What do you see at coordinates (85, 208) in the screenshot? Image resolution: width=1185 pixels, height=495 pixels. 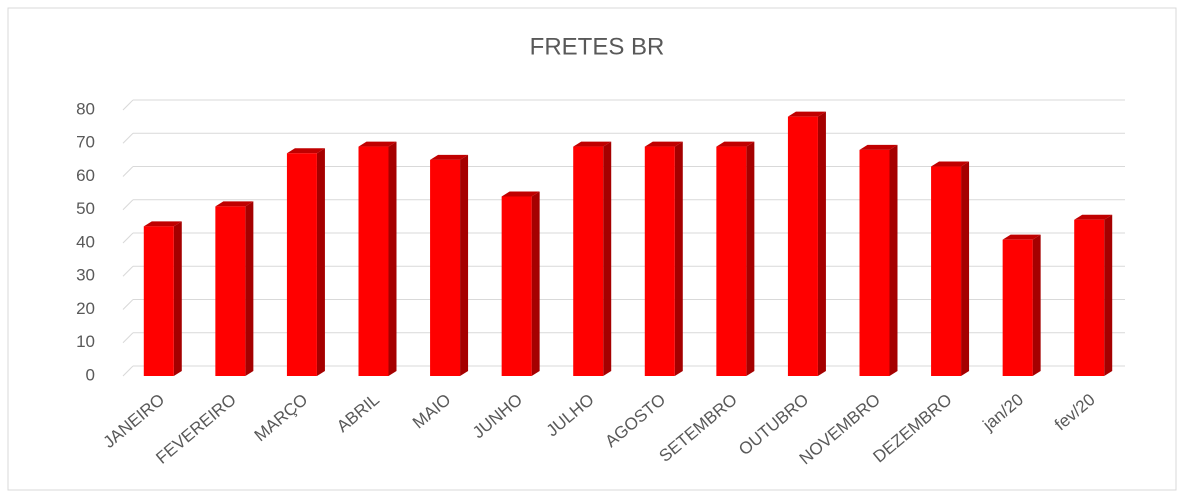 I see `y-tick-label: 50` at bounding box center [85, 208].